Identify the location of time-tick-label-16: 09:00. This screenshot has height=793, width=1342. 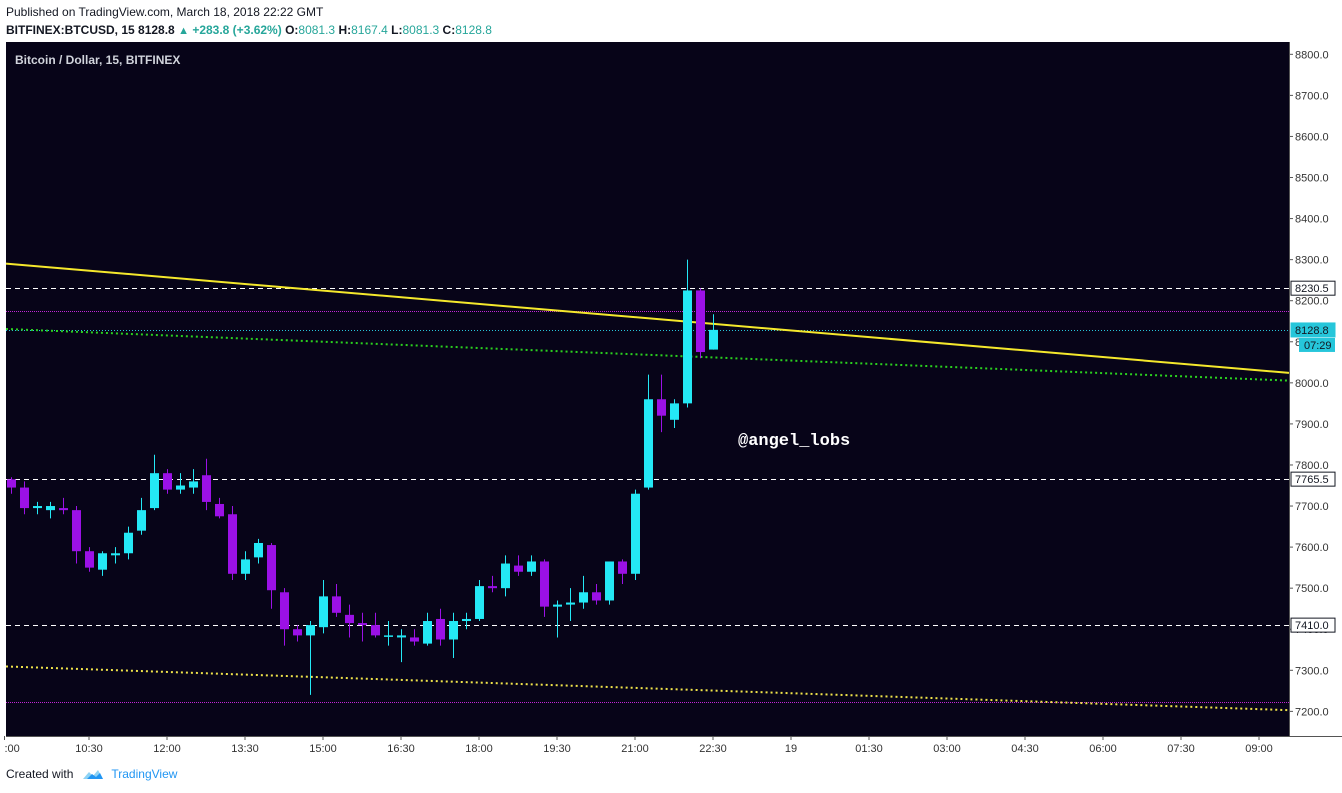
(1259, 749).